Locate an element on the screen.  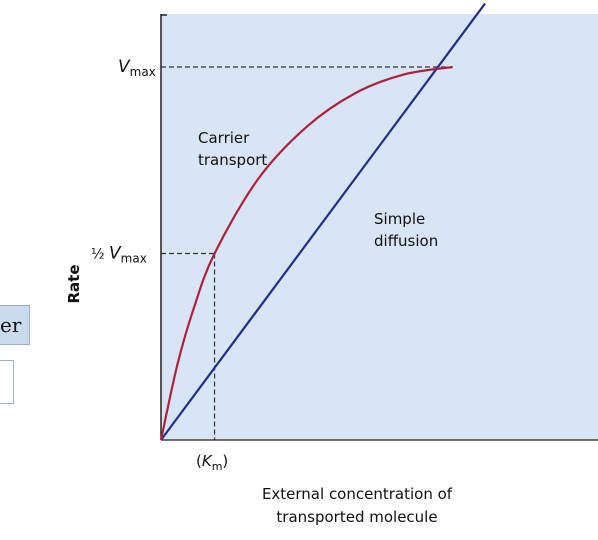
cropped-label-box is located at coordinates (15, 325).